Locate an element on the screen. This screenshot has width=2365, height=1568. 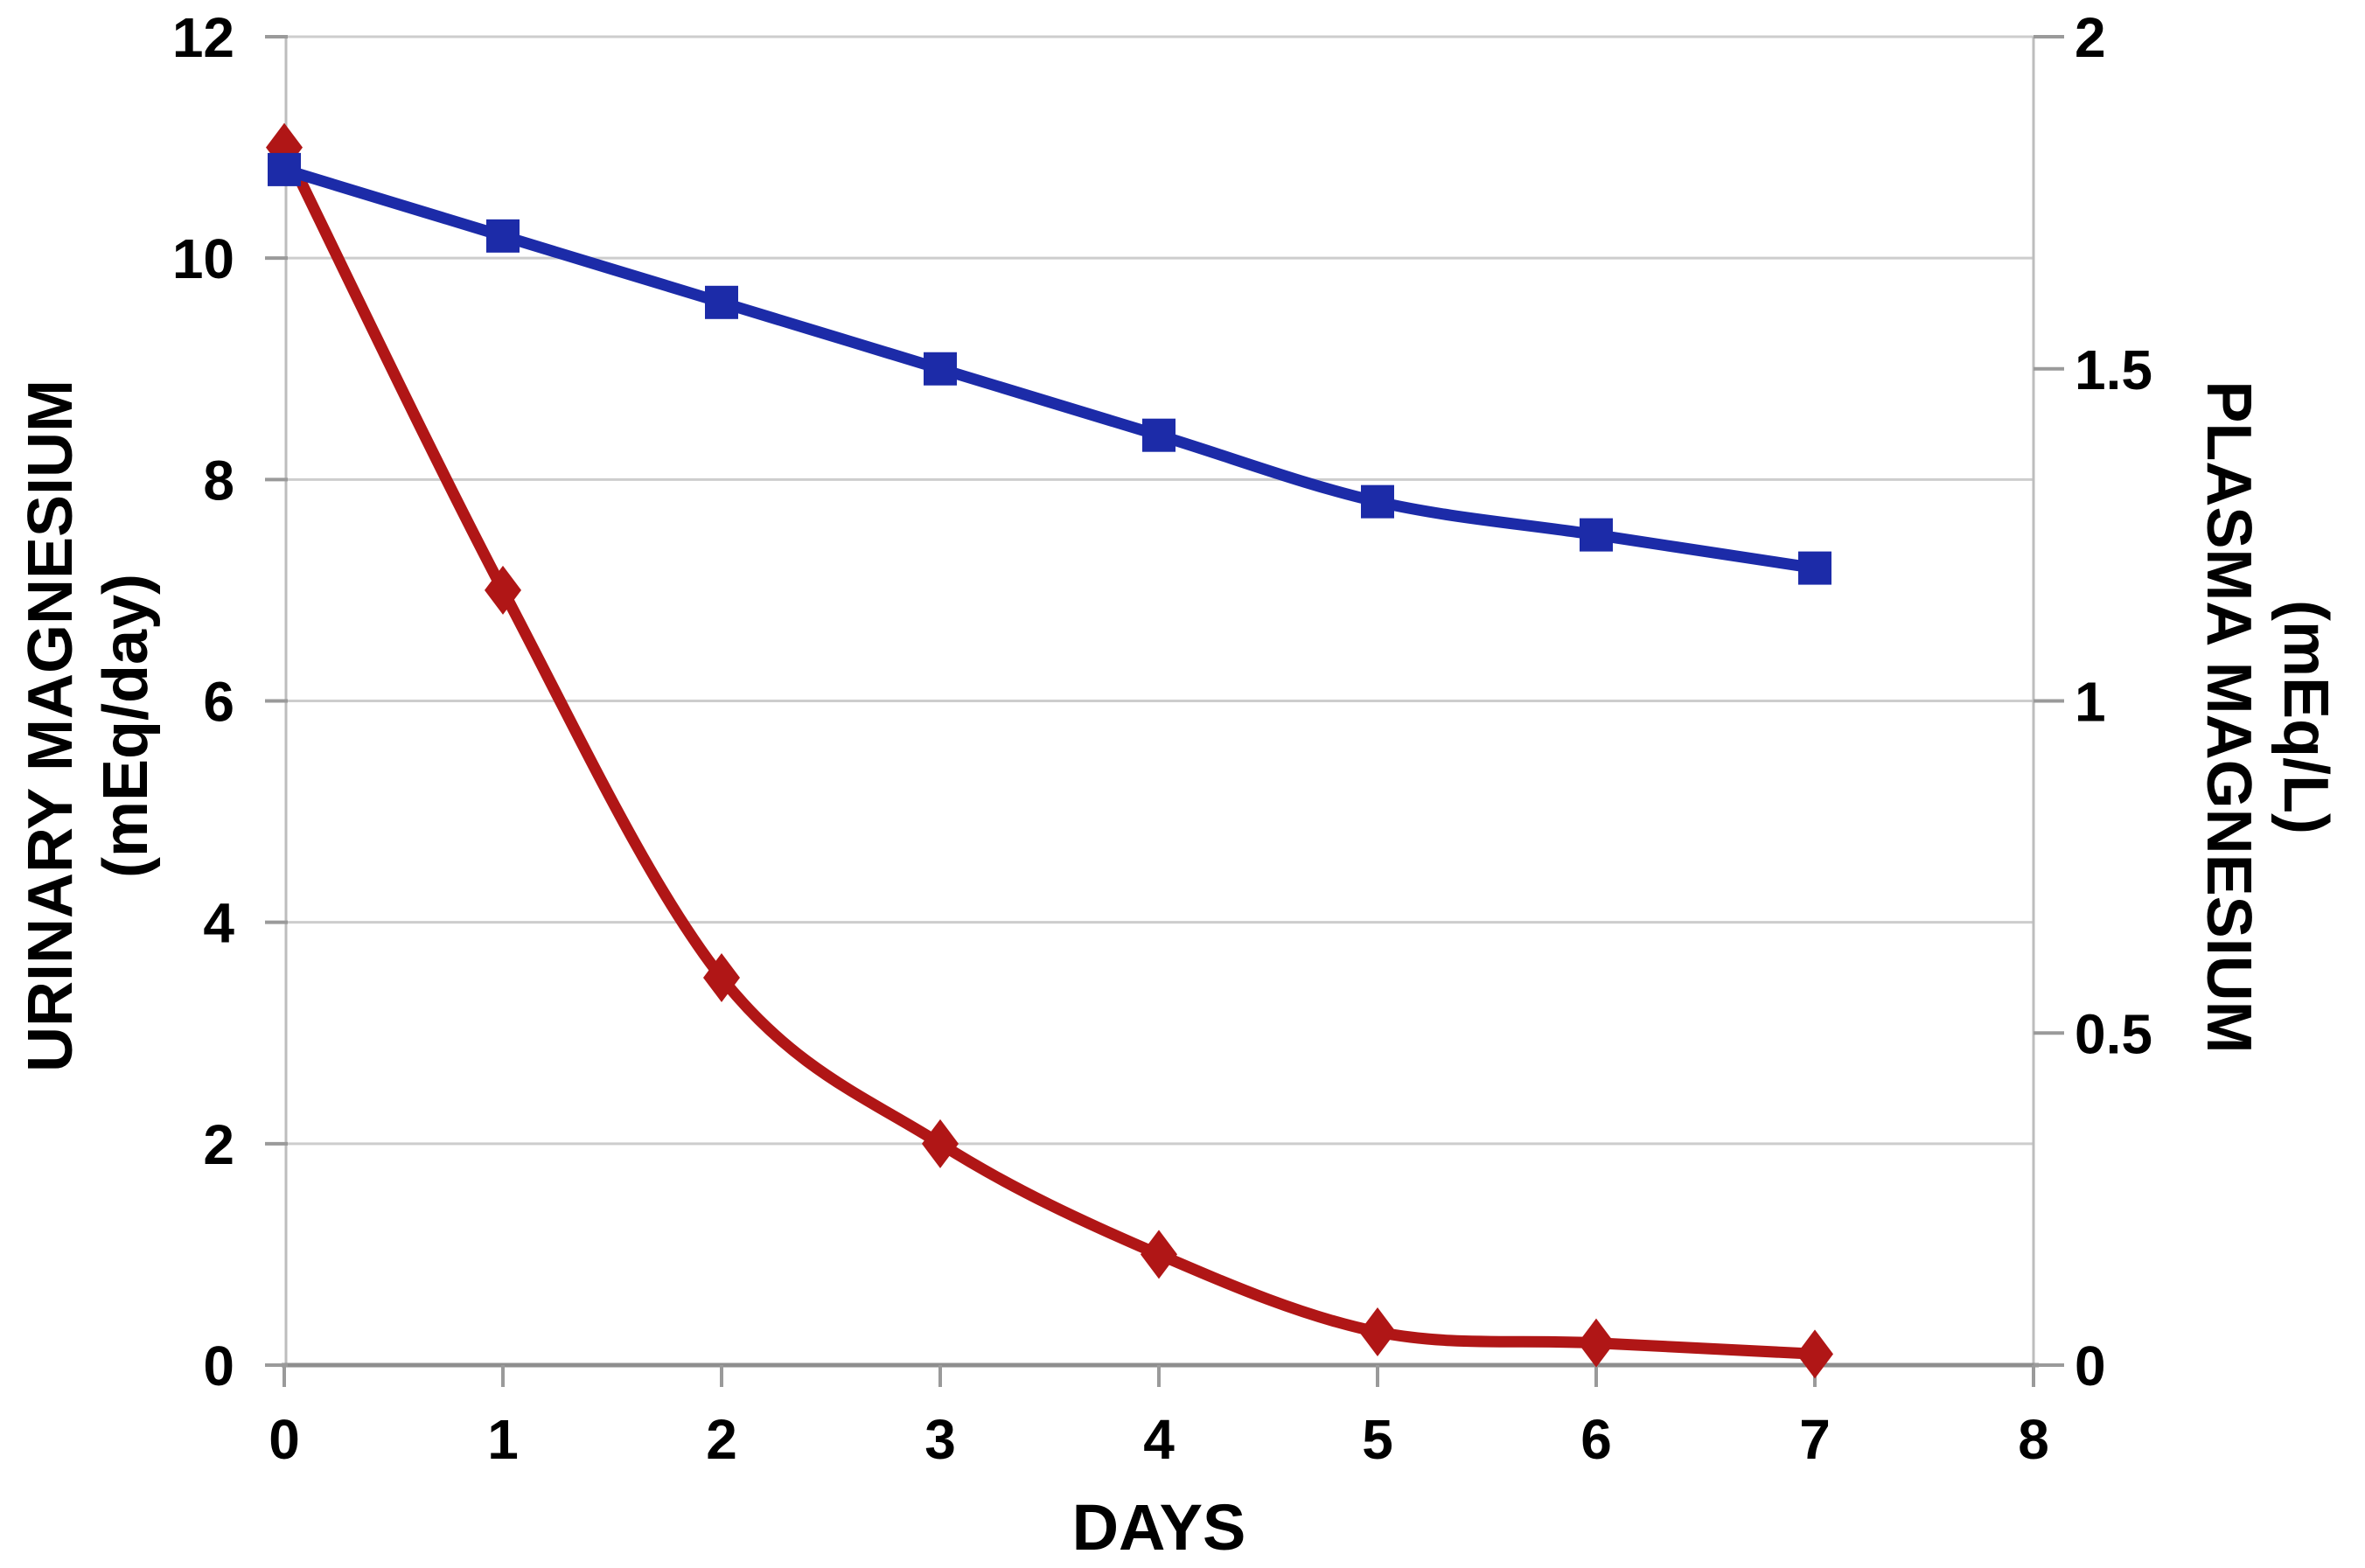
left-axis-title-line1: URINARY MAGNESIUM is located at coordinates (51, 726).